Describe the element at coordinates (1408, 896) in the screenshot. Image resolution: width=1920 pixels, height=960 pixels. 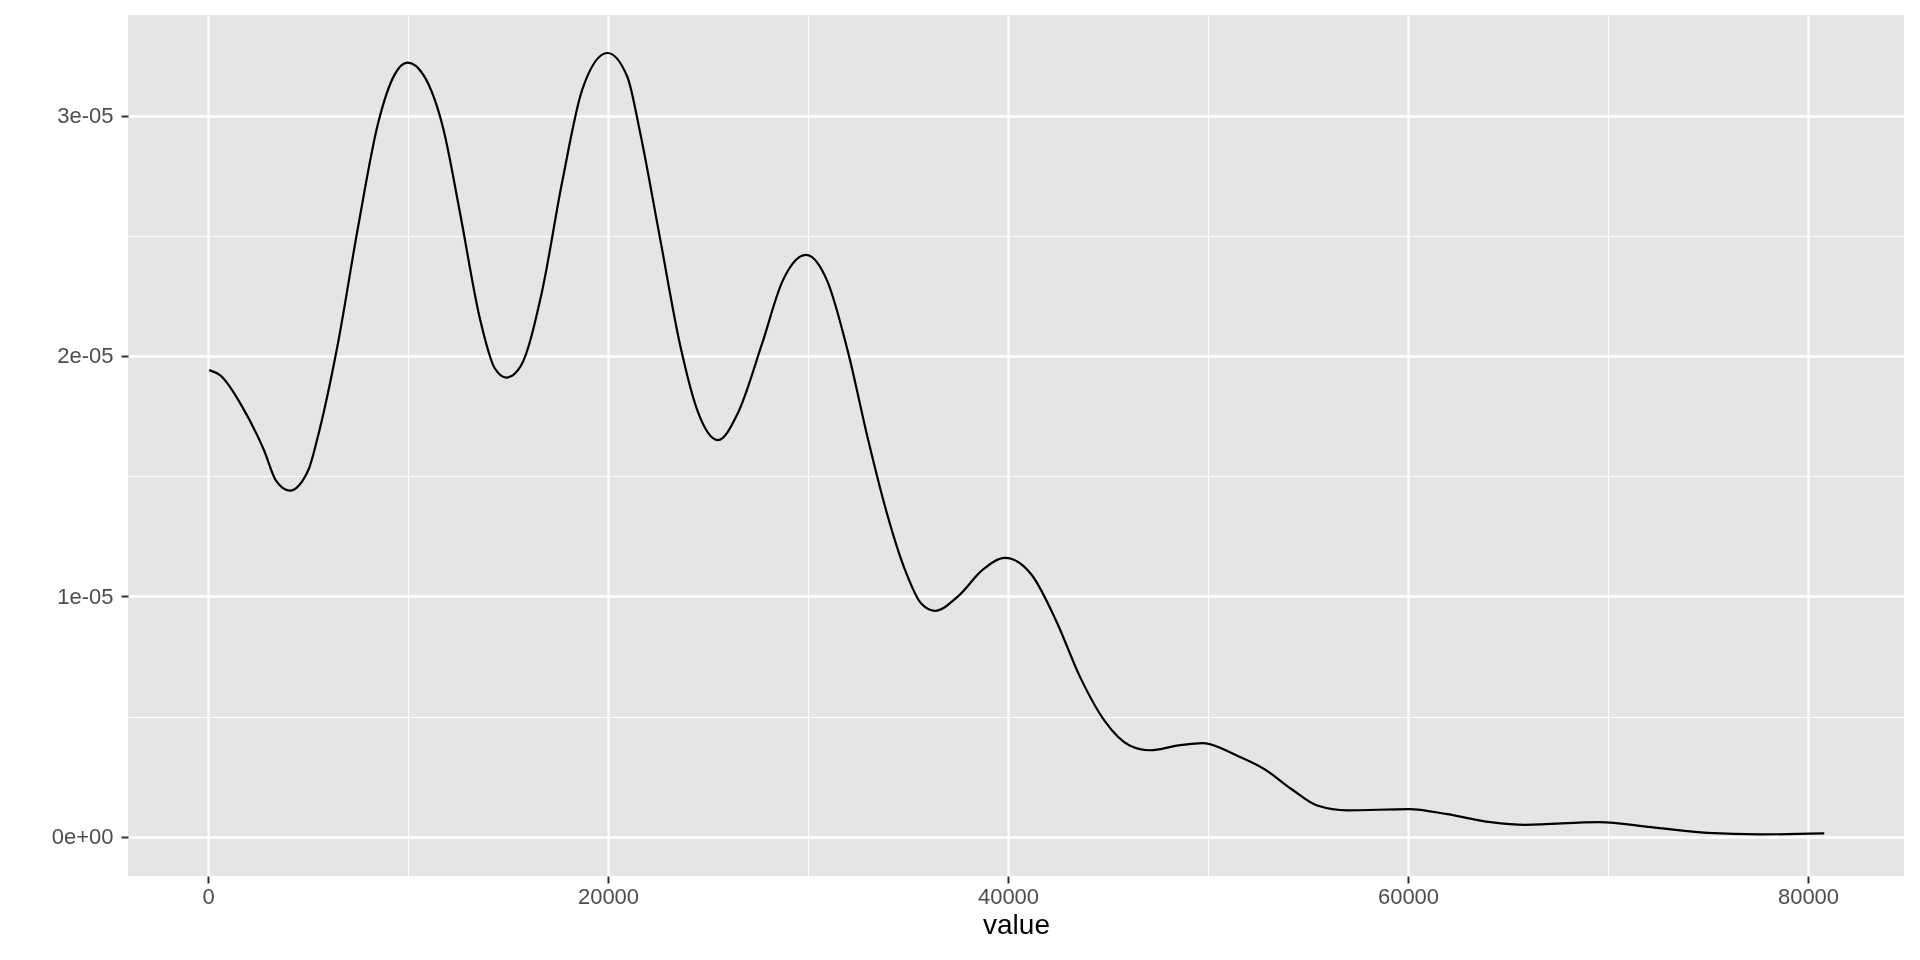
I see `x-tick-label: 60000` at that location.